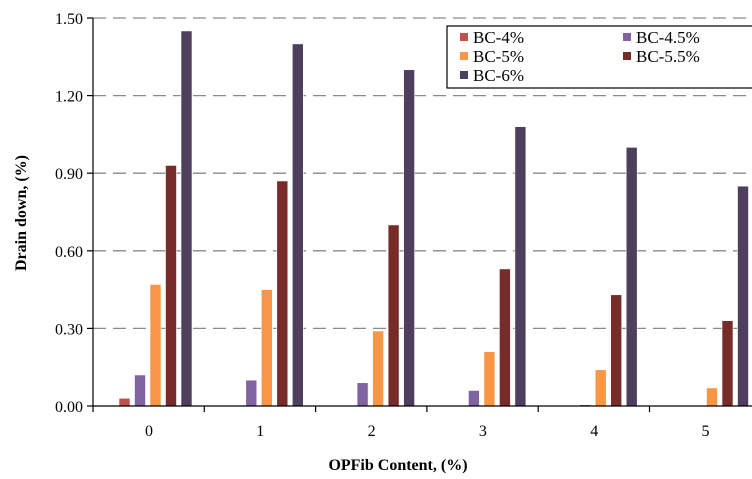  What do you see at coordinates (260, 431) in the screenshot?
I see `x-tick-label: 1` at bounding box center [260, 431].